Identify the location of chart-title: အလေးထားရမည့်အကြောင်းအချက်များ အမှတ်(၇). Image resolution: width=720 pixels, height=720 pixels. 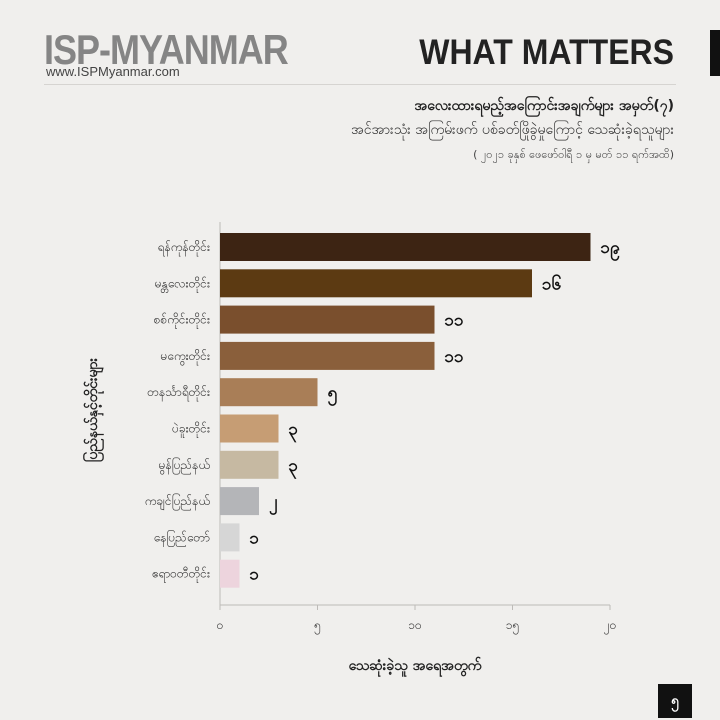
(544, 106).